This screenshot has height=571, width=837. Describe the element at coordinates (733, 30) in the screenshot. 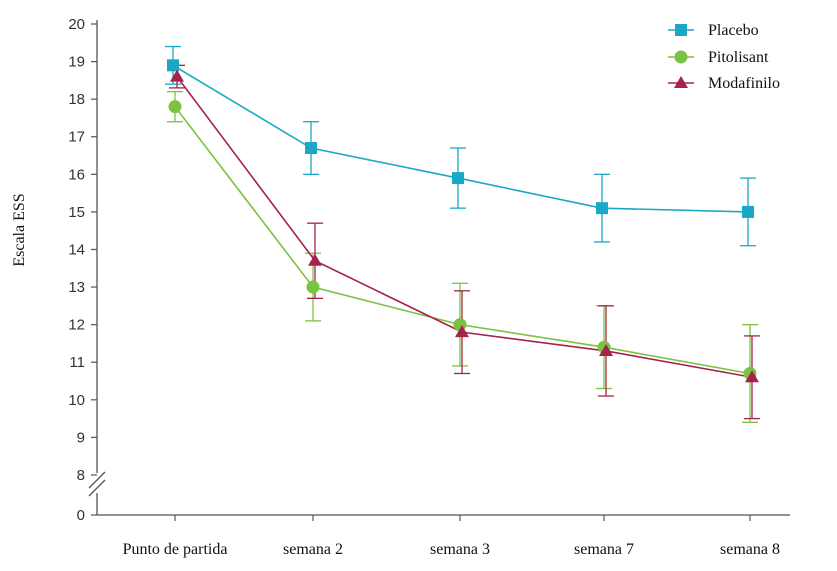

I see `legend-label-placebo: Placebo` at that location.